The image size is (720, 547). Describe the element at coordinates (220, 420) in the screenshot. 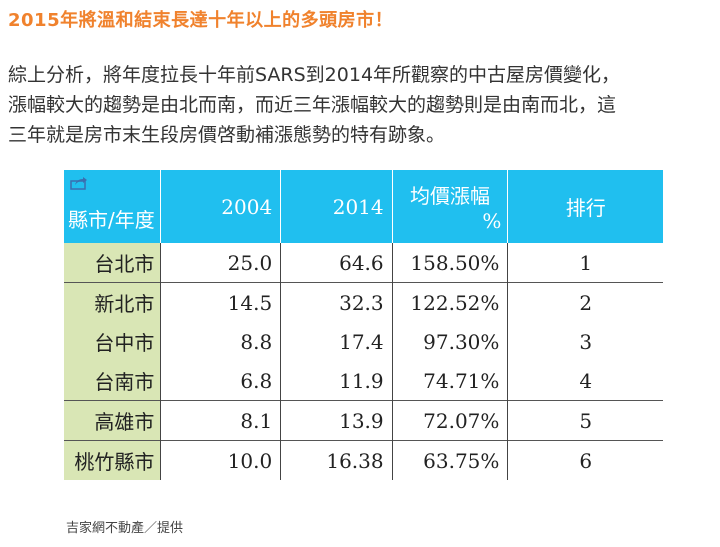

I see `value-2004-cell: 8.1` at that location.